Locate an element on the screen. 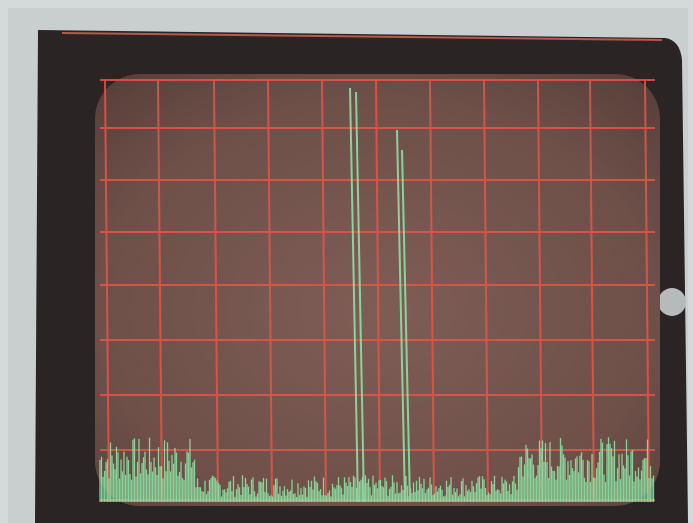 The height and width of the screenshot is (523, 693). knob is located at coordinates (672, 302).